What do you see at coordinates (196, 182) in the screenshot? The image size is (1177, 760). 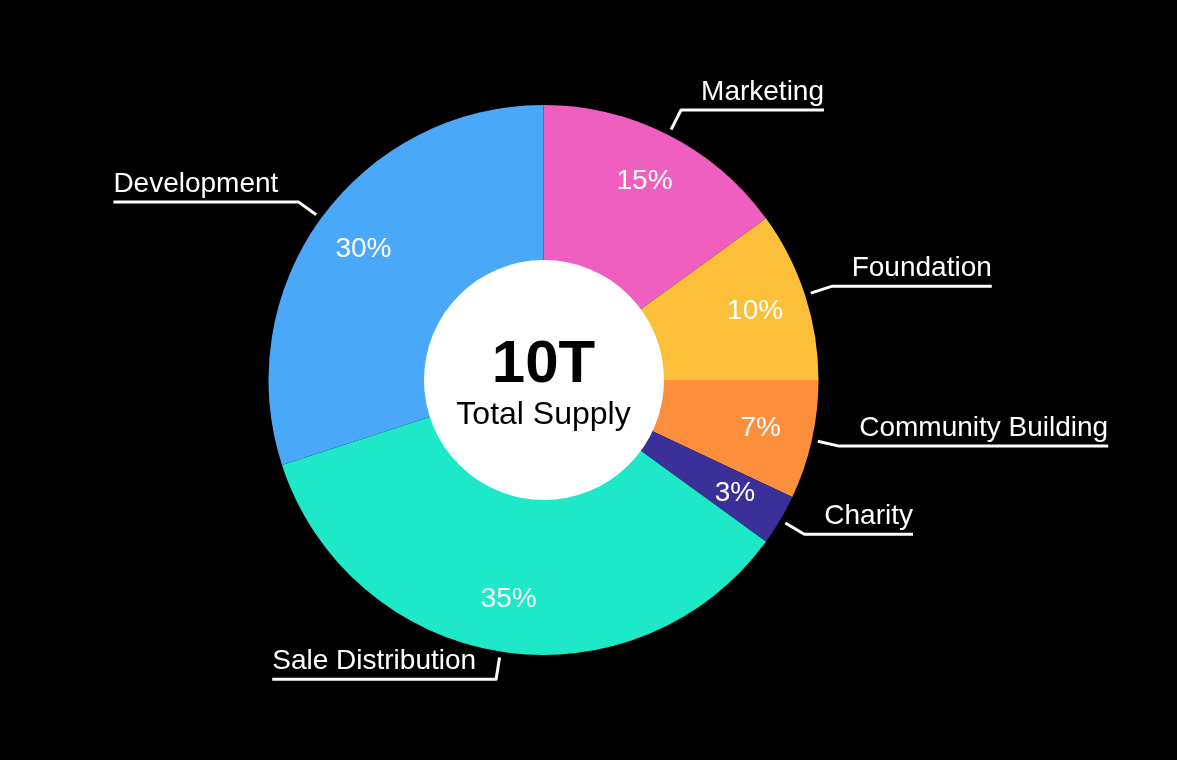 I see `slice-label: Development` at bounding box center [196, 182].